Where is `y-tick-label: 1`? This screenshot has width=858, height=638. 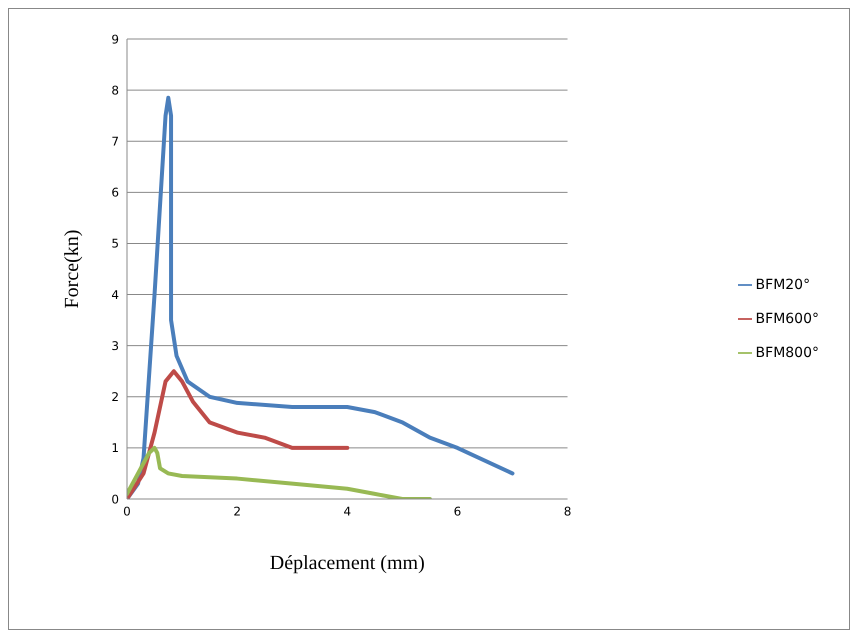 y-tick-label: 1 is located at coordinates (115, 448).